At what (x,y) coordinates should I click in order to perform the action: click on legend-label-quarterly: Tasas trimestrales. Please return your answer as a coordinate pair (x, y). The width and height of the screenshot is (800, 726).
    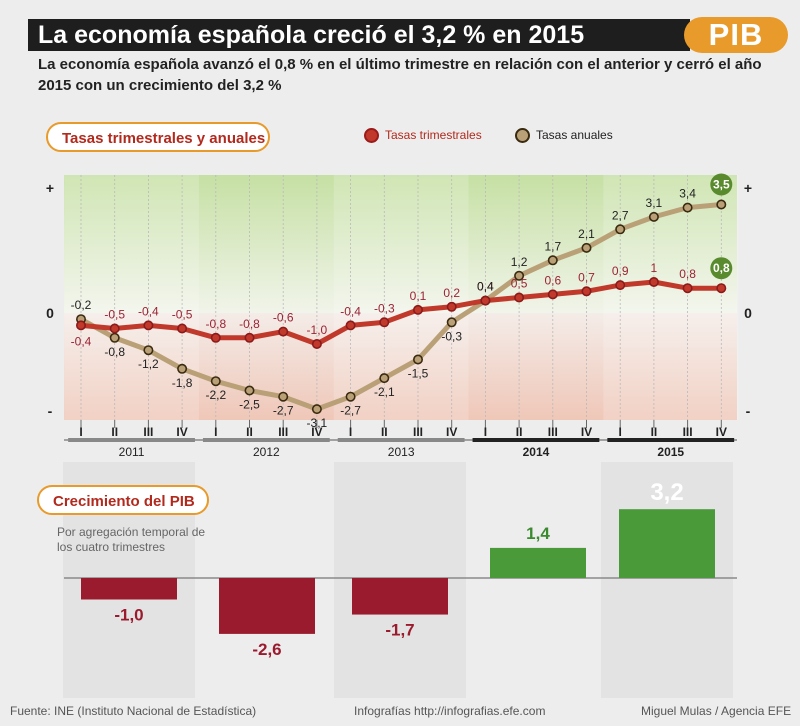
    Looking at the image, I should click on (433, 135).